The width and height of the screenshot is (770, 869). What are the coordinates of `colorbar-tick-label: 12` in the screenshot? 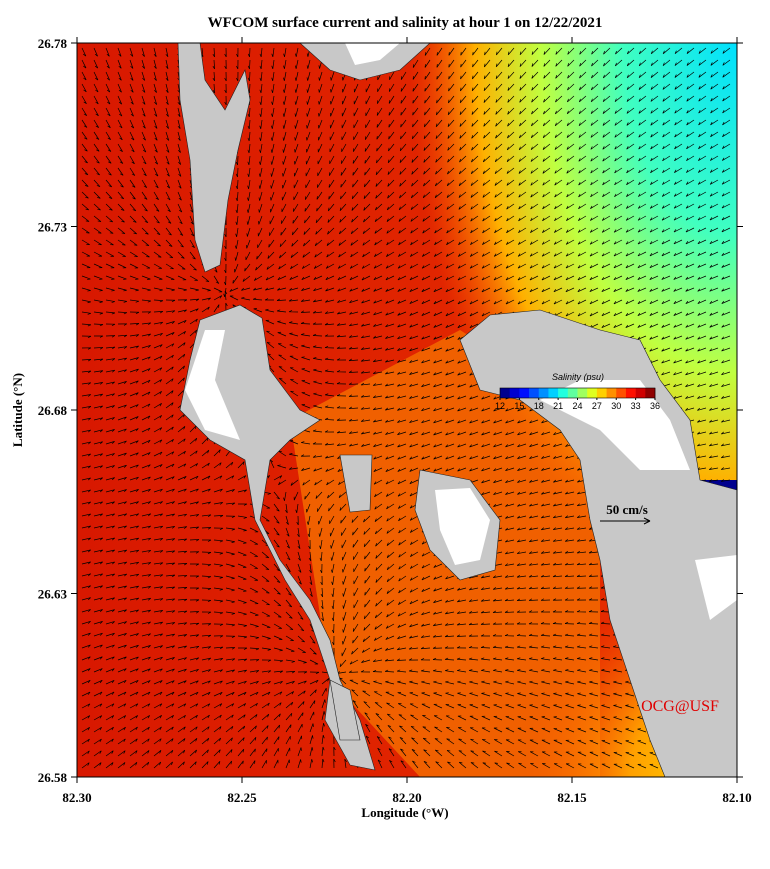 It's located at (500, 406).